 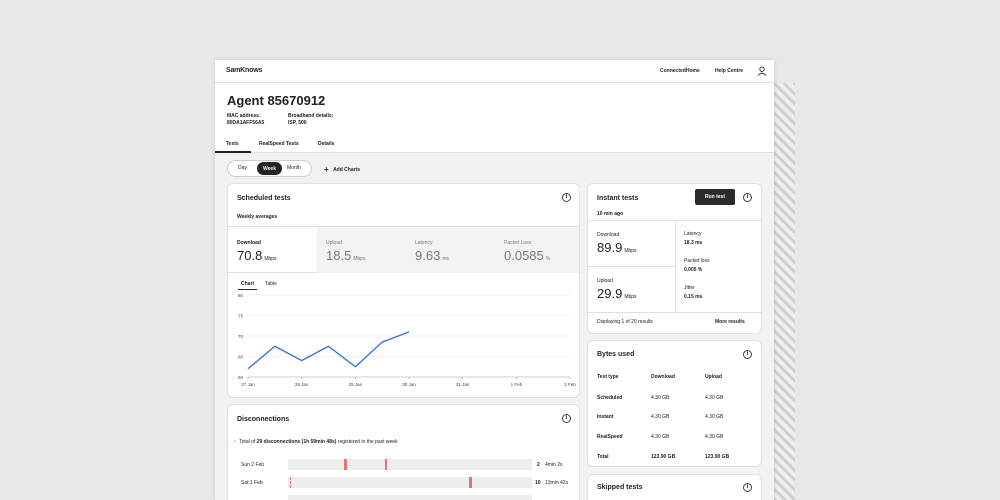 What do you see at coordinates (538, 465) in the screenshot?
I see `disc-row-count: 2` at bounding box center [538, 465].